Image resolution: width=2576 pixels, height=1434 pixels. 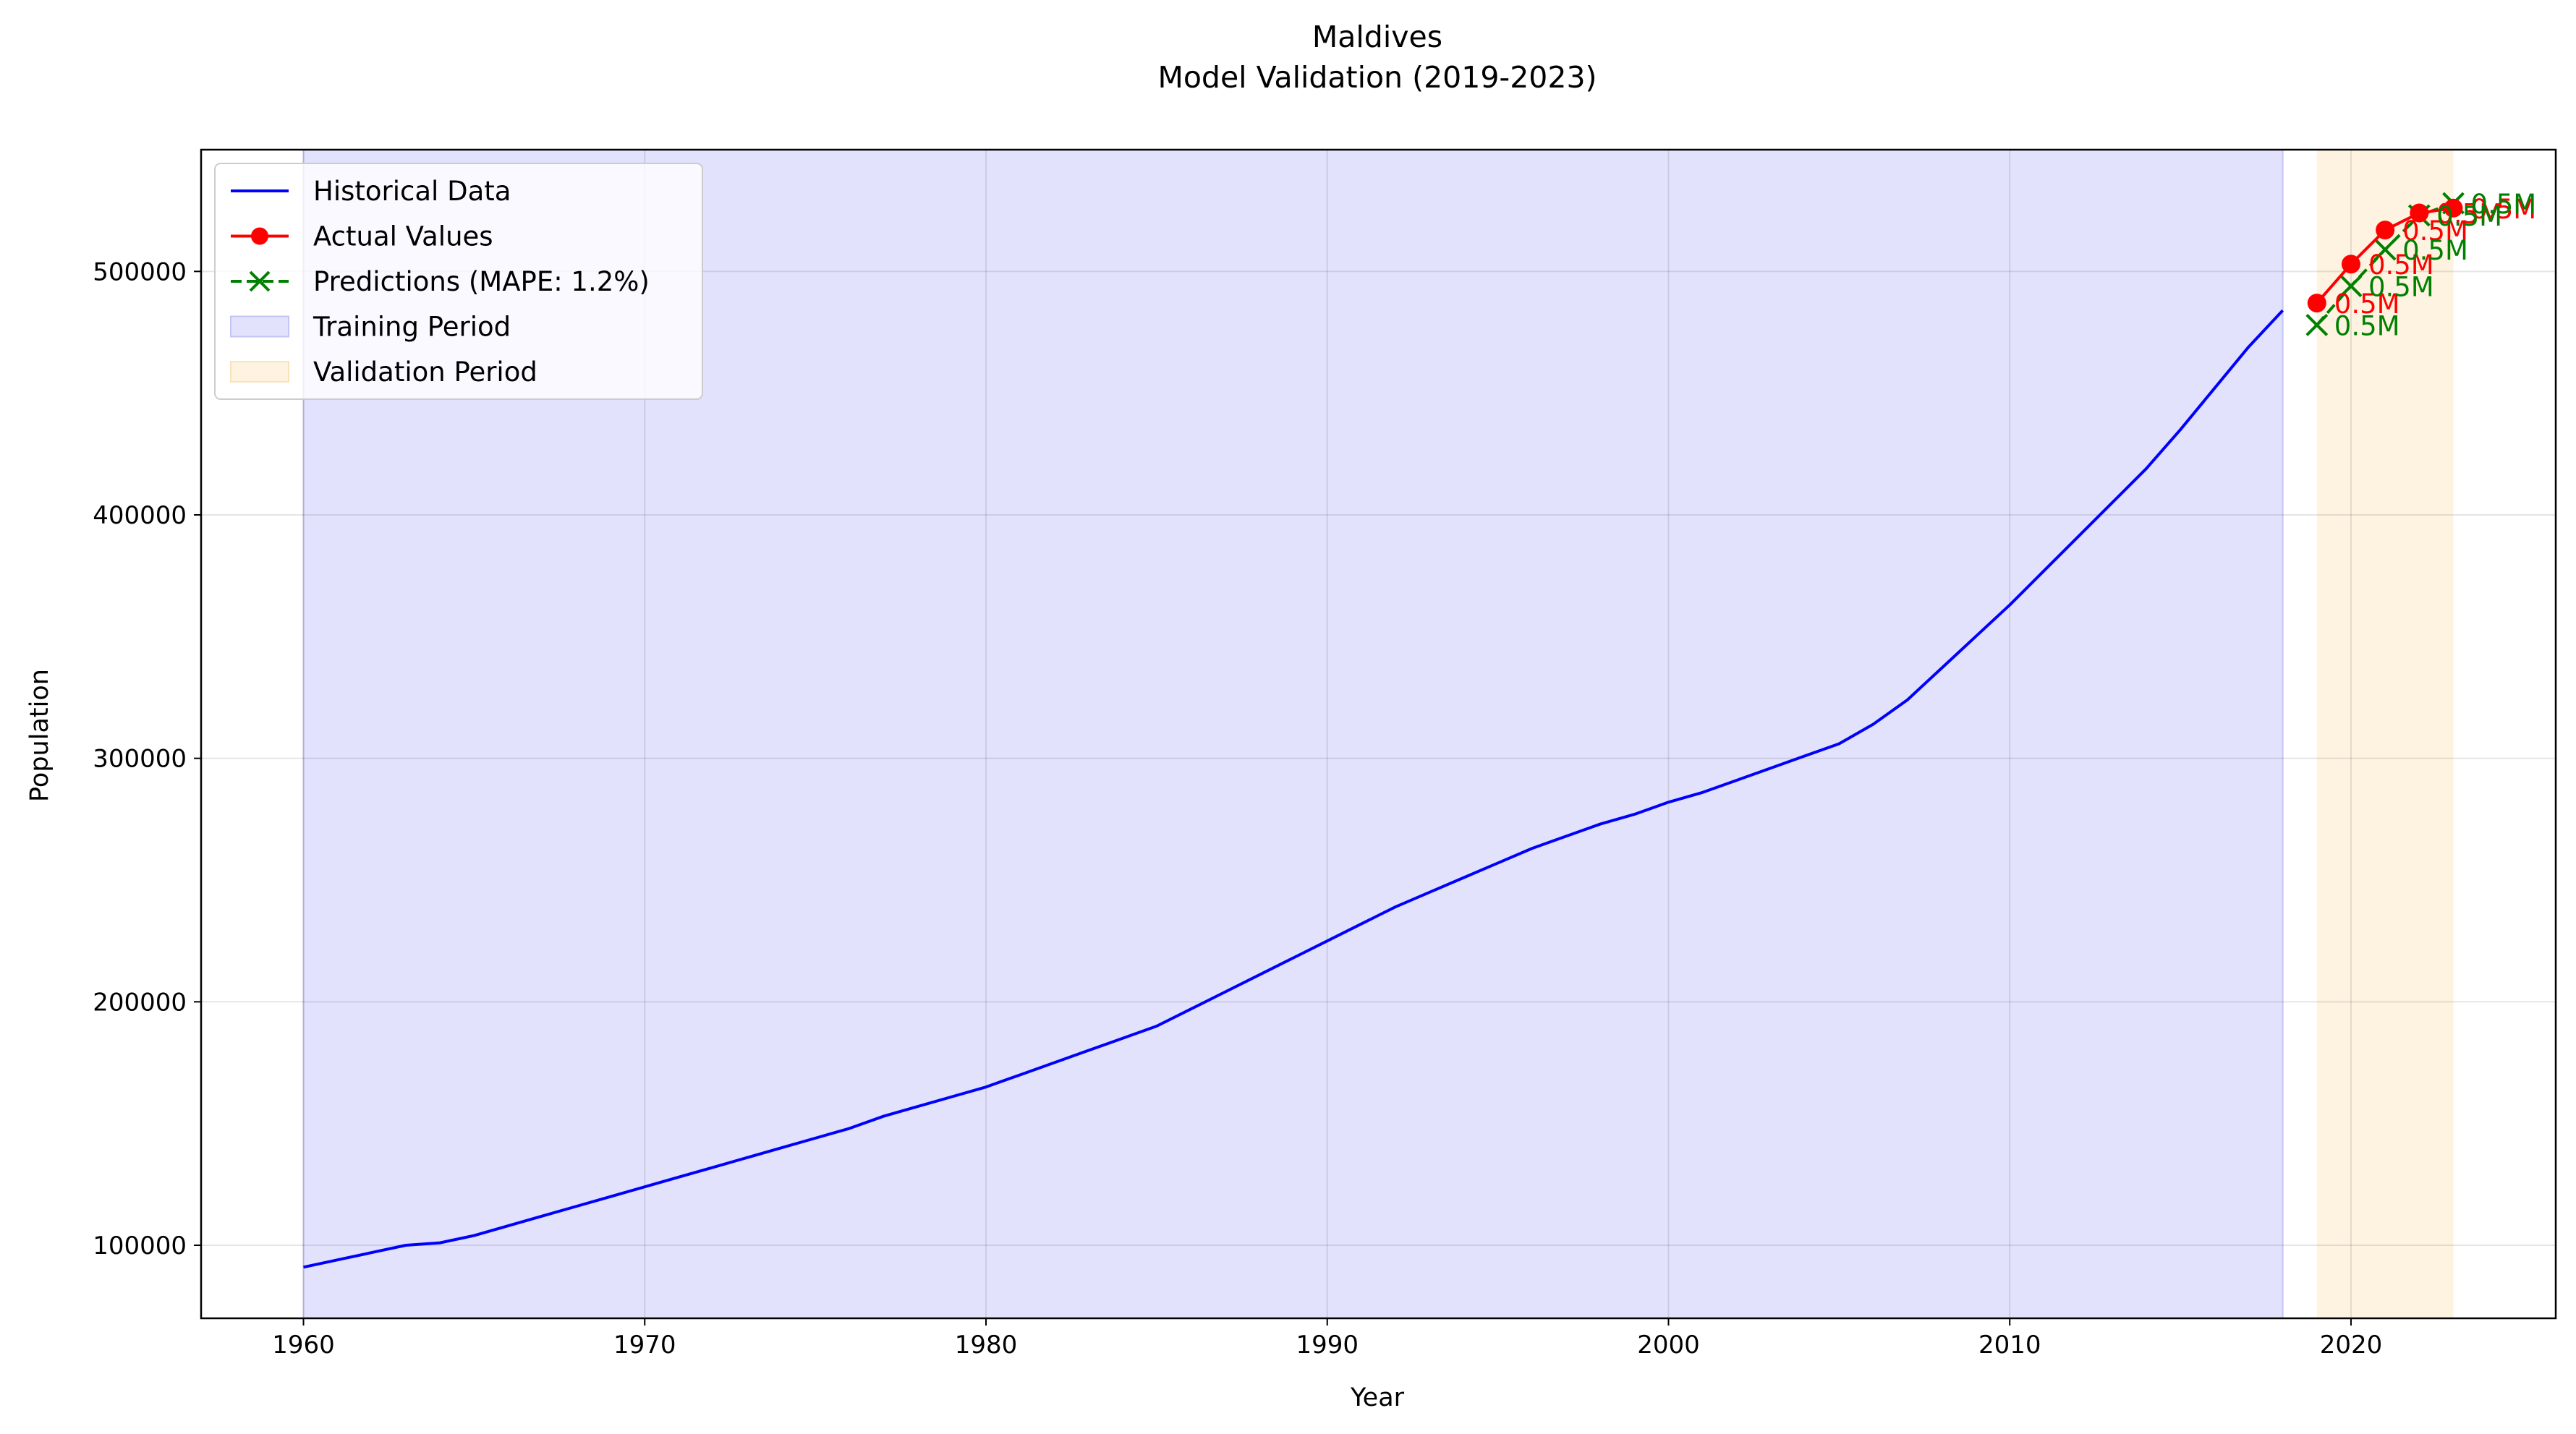 What do you see at coordinates (1668, 1345) in the screenshot?
I see `x-tick-label: 2000` at bounding box center [1668, 1345].